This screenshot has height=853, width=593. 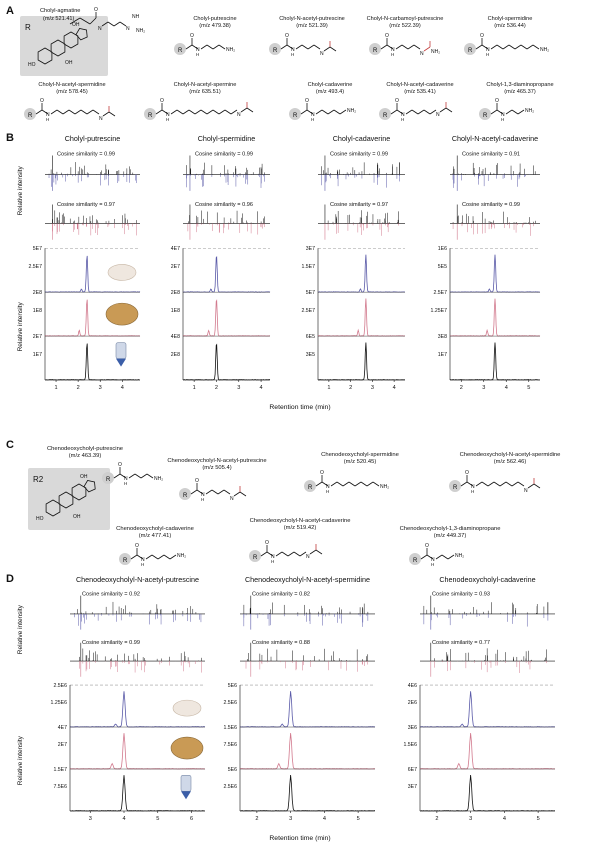 I want to click on y-tick: 1.5E7, so click(x=60, y=770).